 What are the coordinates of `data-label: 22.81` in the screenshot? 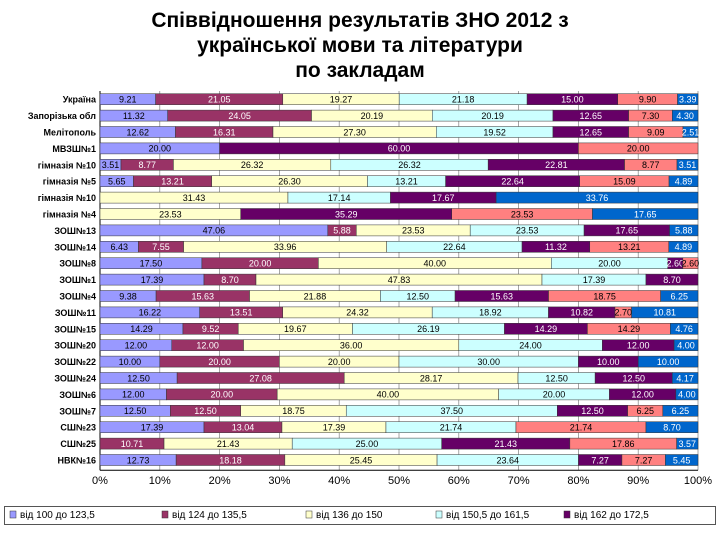 It's located at (556, 165).